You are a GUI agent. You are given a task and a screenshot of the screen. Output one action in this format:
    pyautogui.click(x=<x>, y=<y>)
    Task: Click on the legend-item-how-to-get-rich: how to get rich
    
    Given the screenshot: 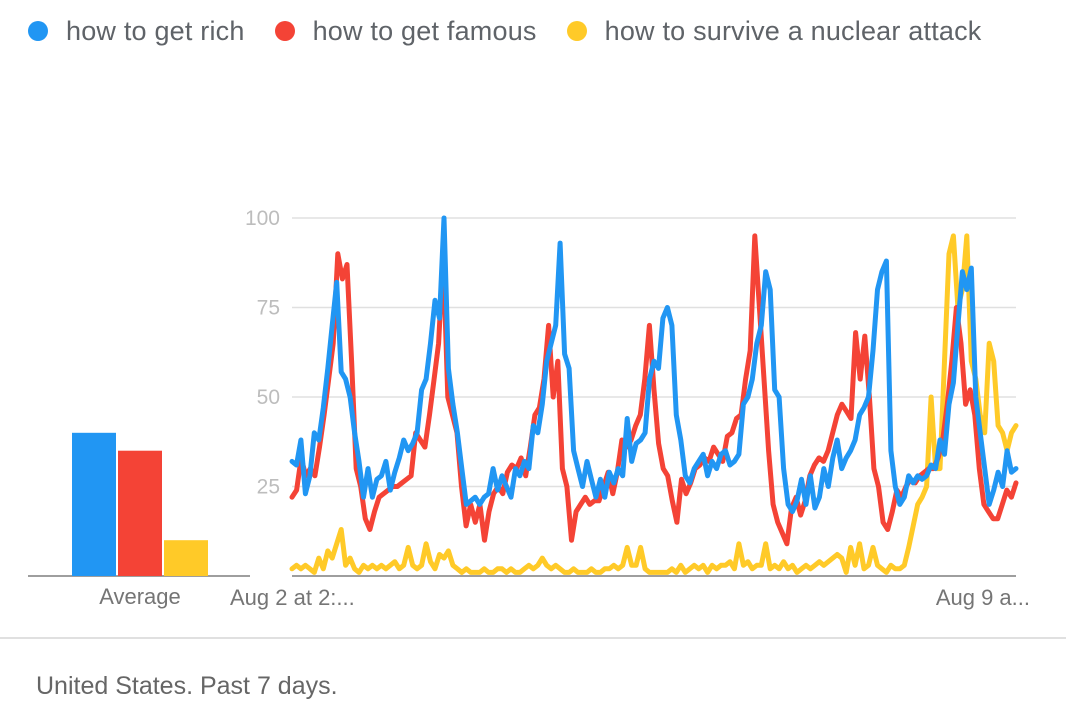 What is the action you would take?
    pyautogui.click(x=136, y=31)
    